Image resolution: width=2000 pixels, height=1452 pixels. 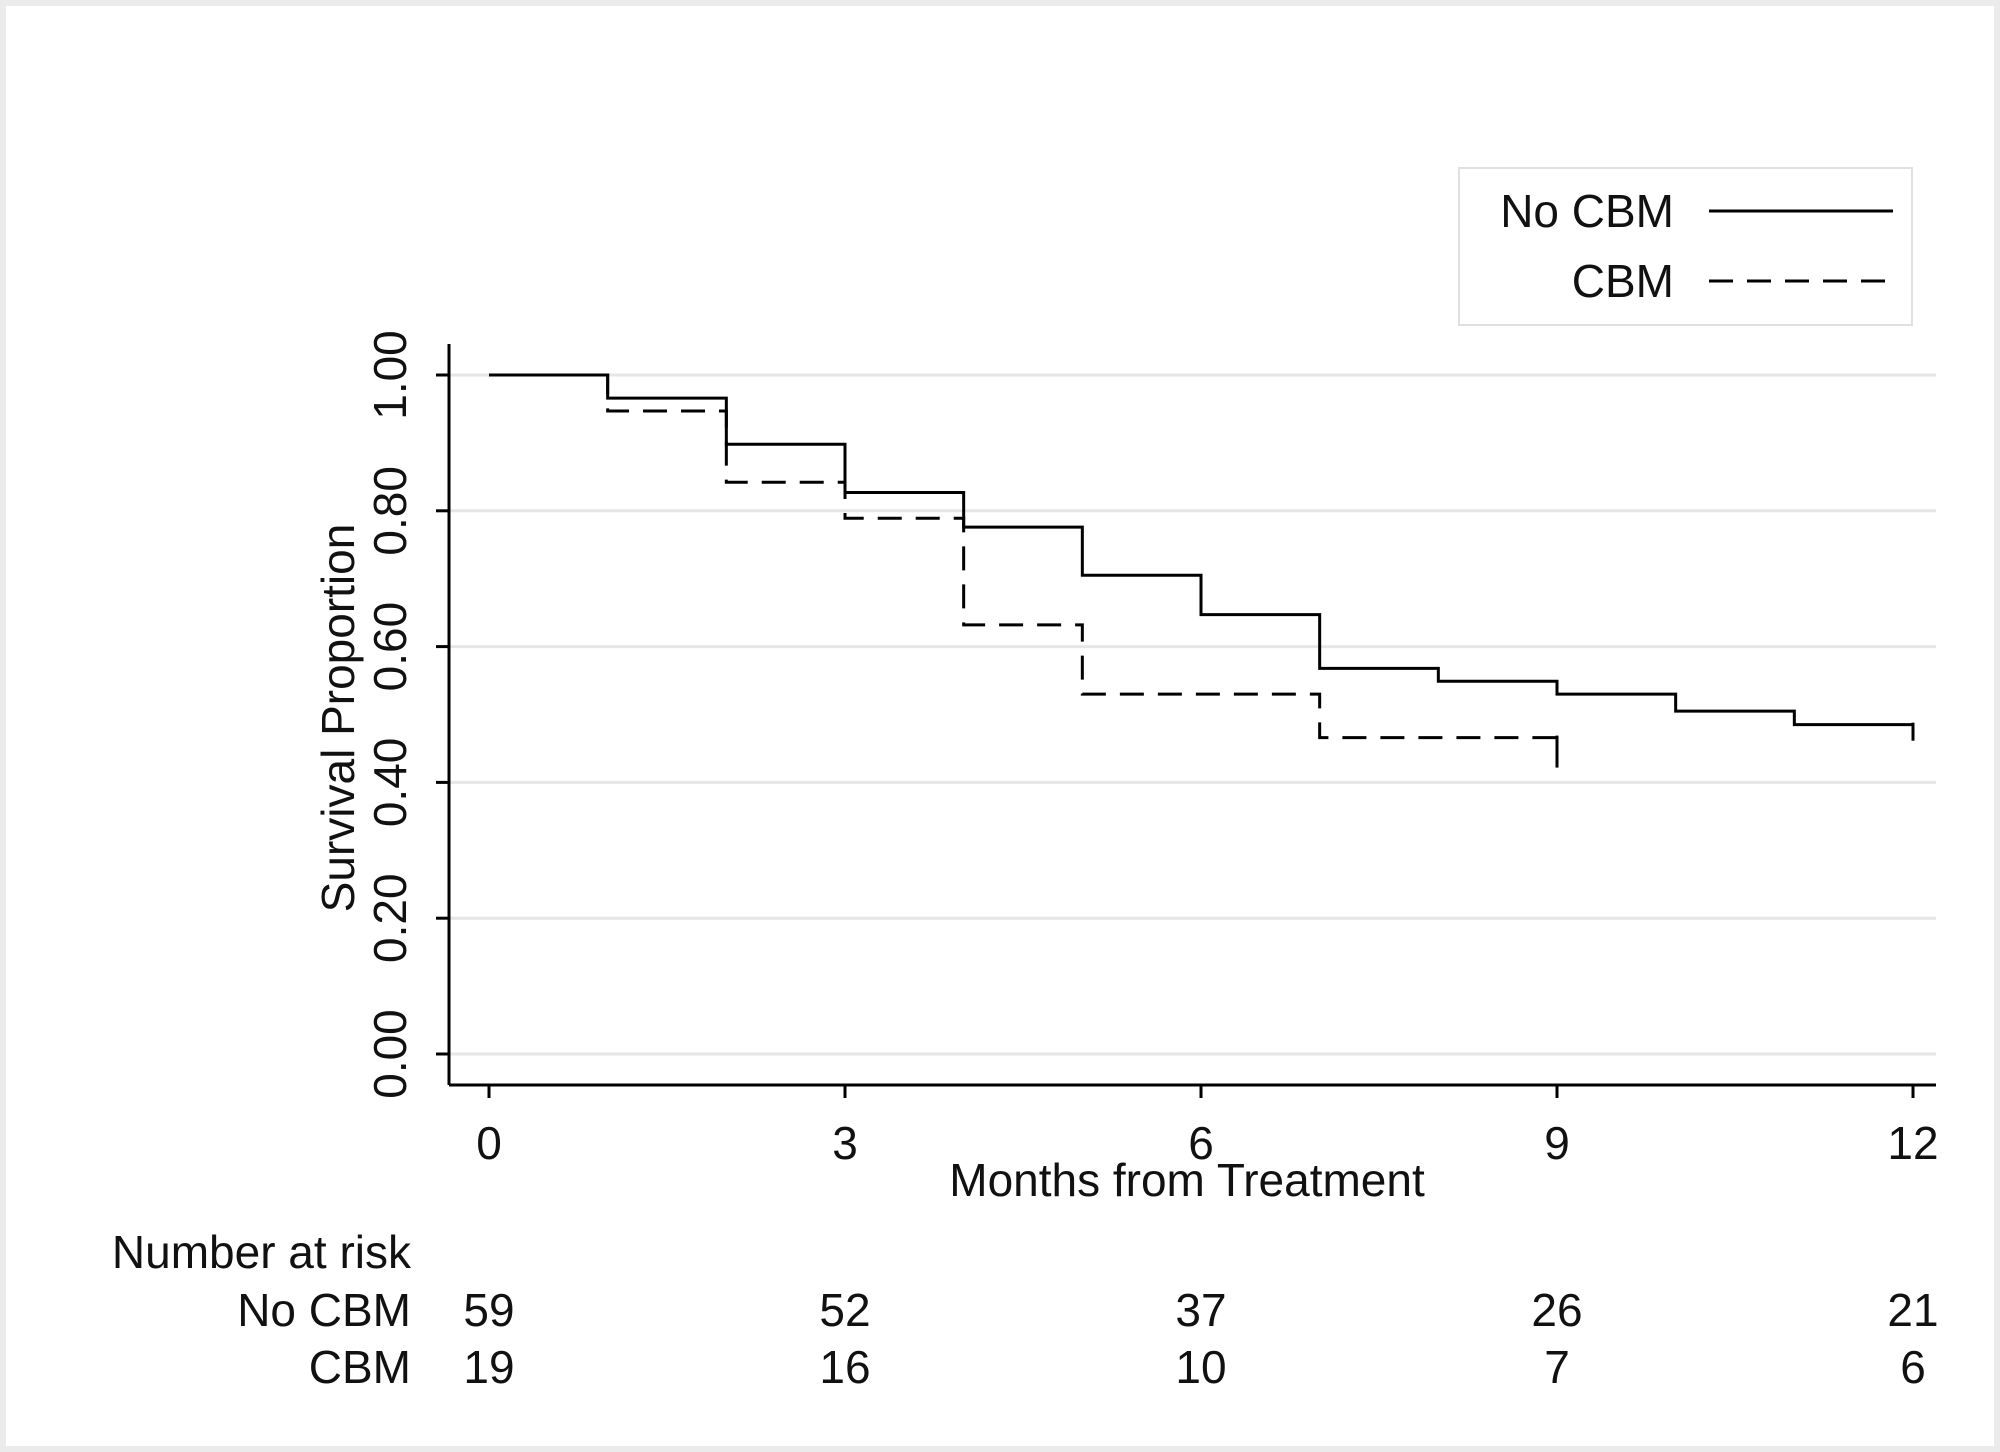 I want to click on risk-value-1-3: 7, so click(x=1557, y=1367).